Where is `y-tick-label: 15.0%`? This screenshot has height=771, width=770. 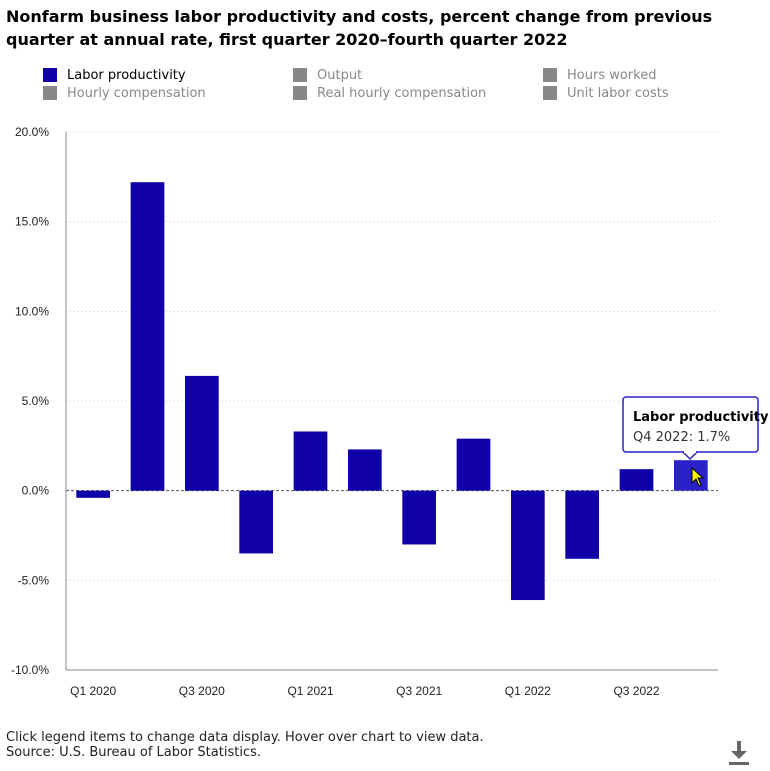
y-tick-label: 15.0% is located at coordinates (32, 222).